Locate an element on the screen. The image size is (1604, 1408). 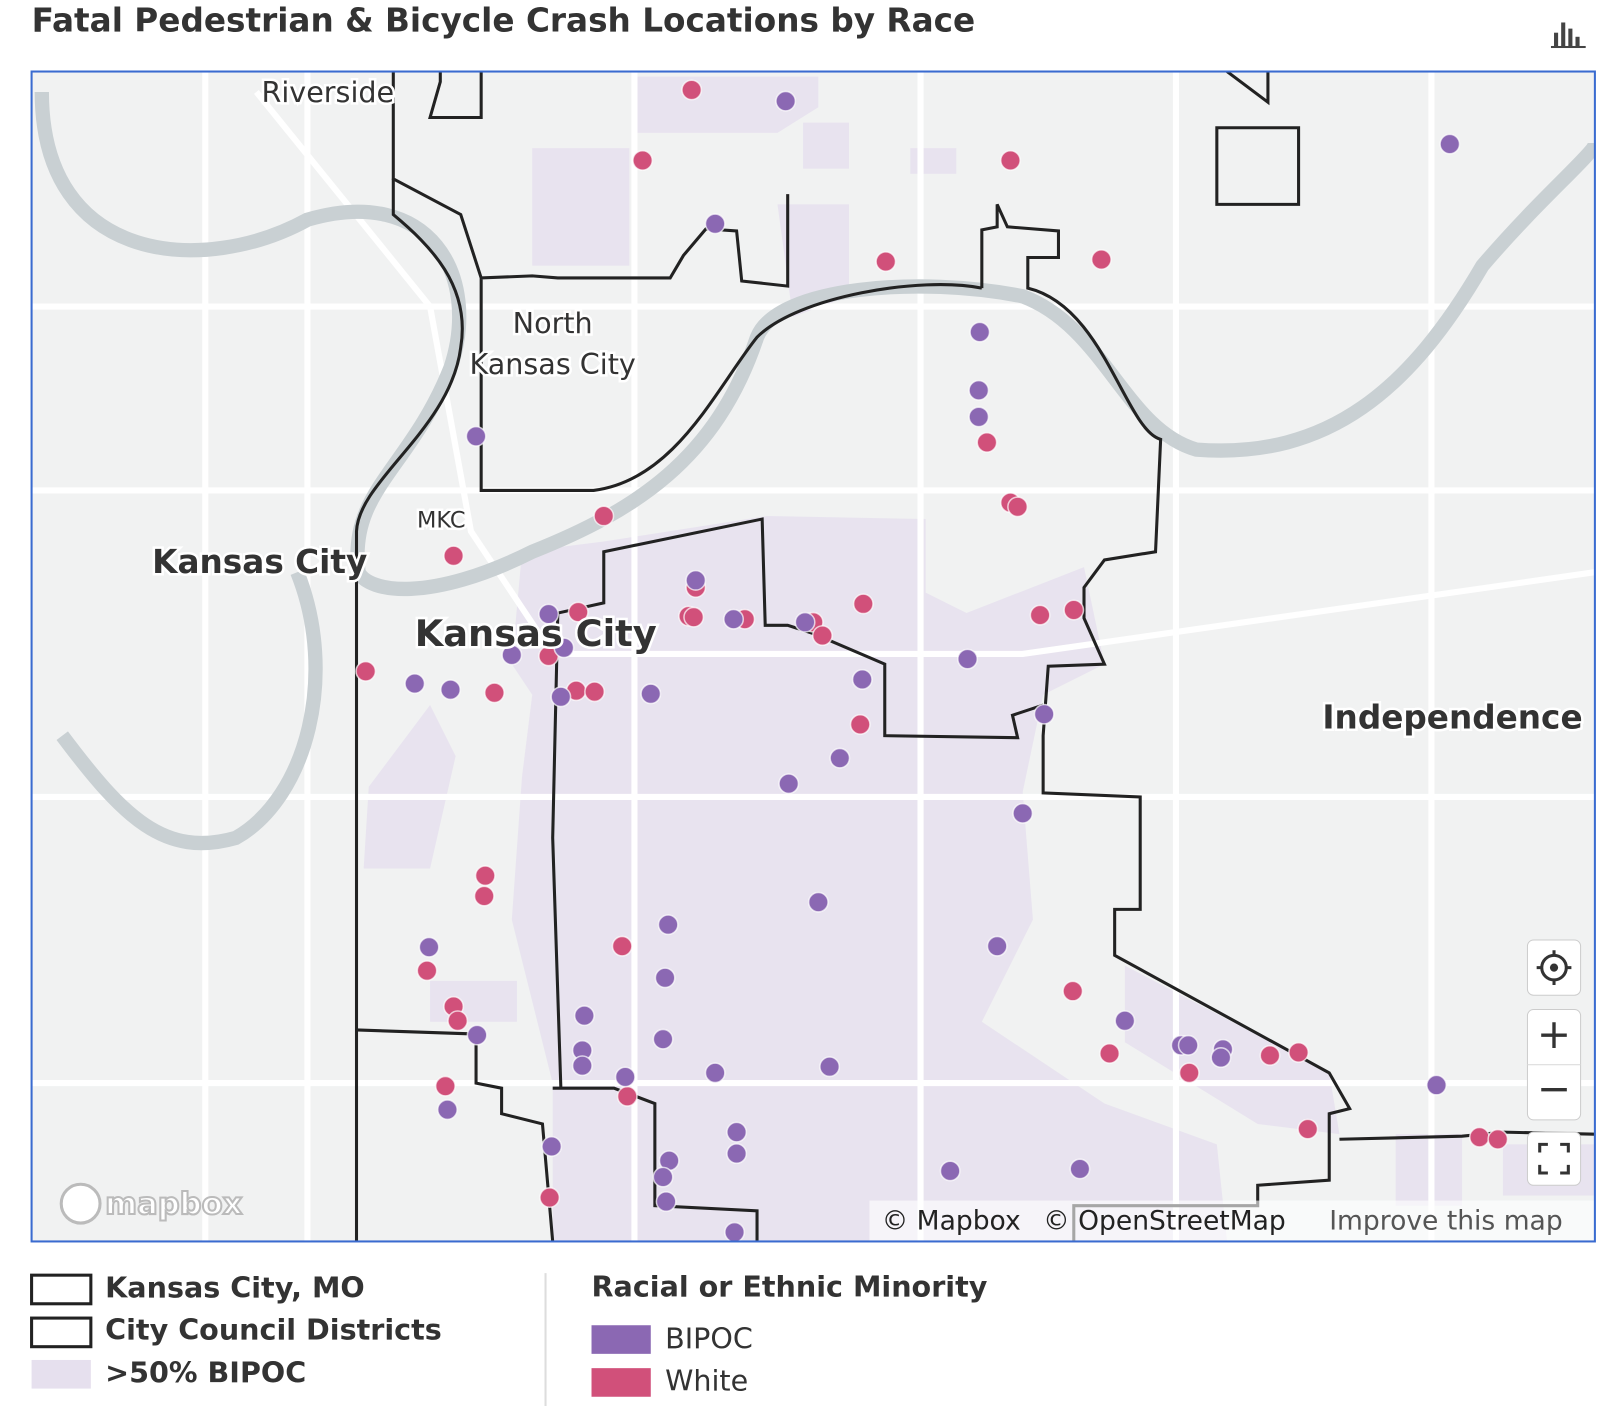
fullscreen-button is located at coordinates (1554, 1158).